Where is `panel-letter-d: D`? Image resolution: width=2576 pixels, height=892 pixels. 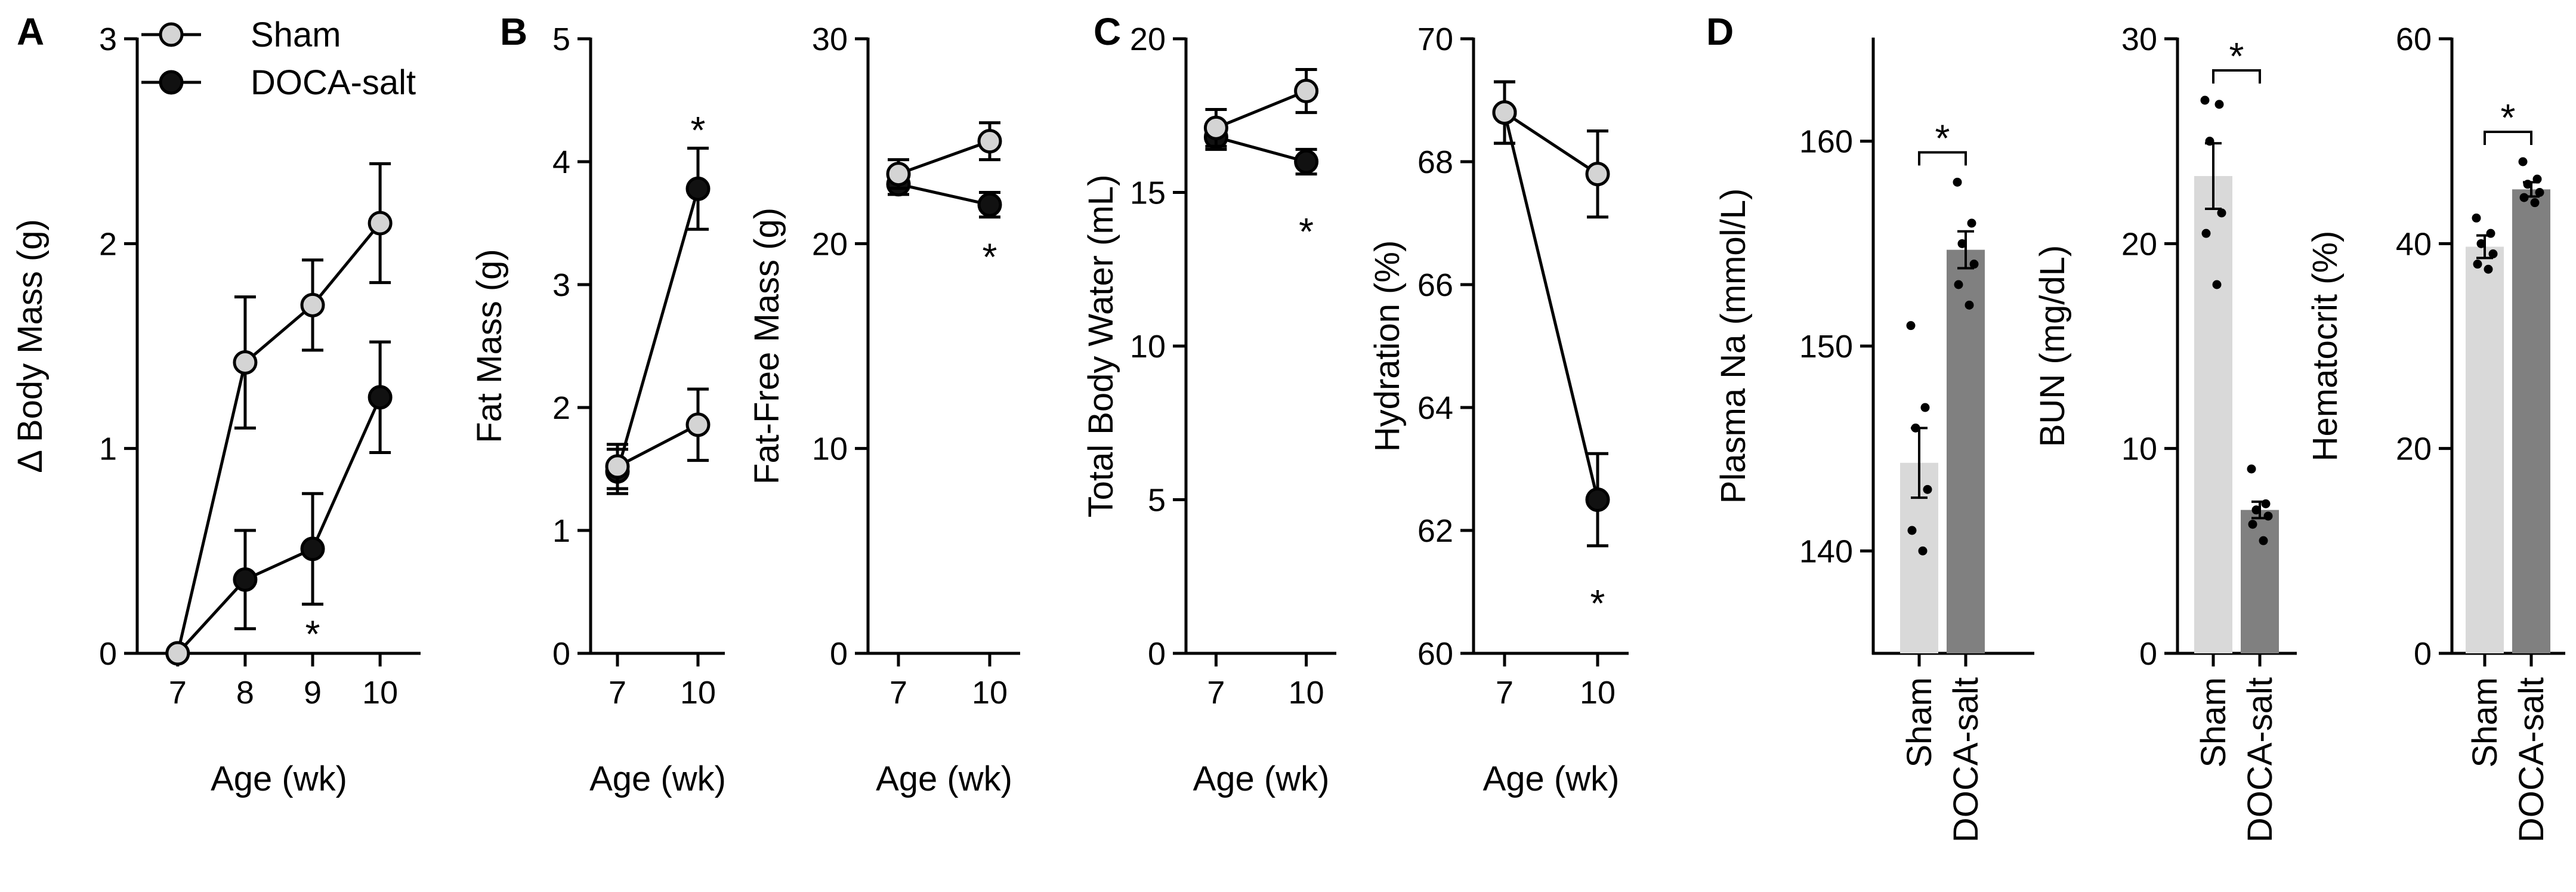 panel-letter-d: D is located at coordinates (1720, 31).